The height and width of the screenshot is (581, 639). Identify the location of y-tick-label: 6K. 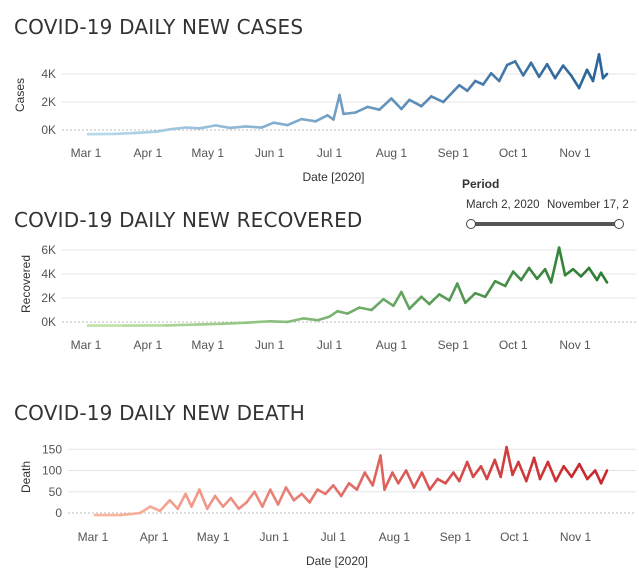
(48, 250).